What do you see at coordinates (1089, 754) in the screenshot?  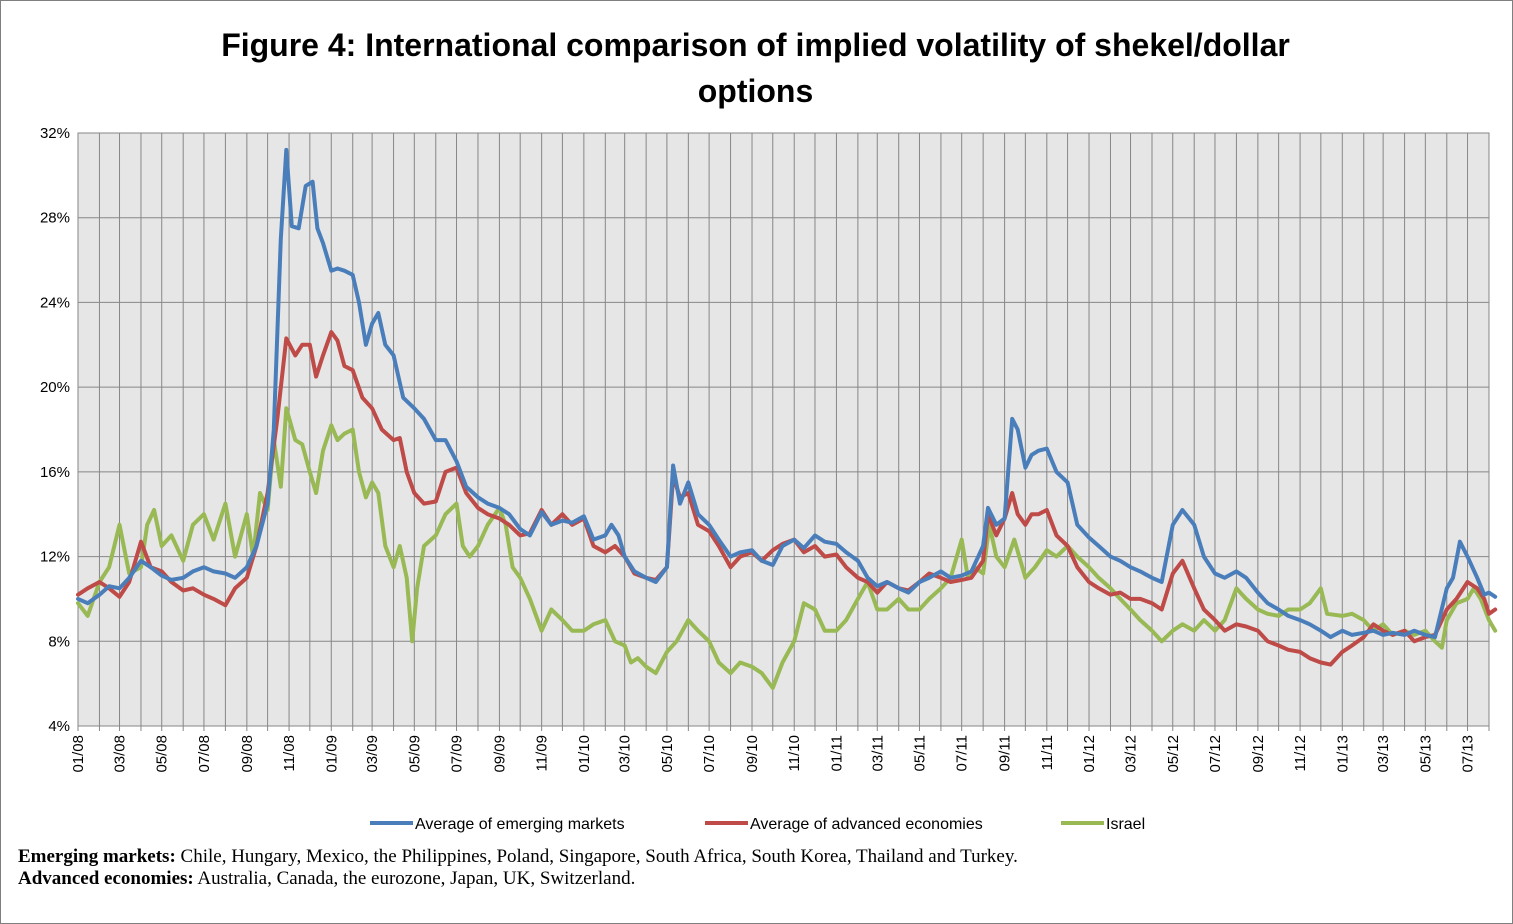 I see `x-tick-label: 01/12` at bounding box center [1089, 754].